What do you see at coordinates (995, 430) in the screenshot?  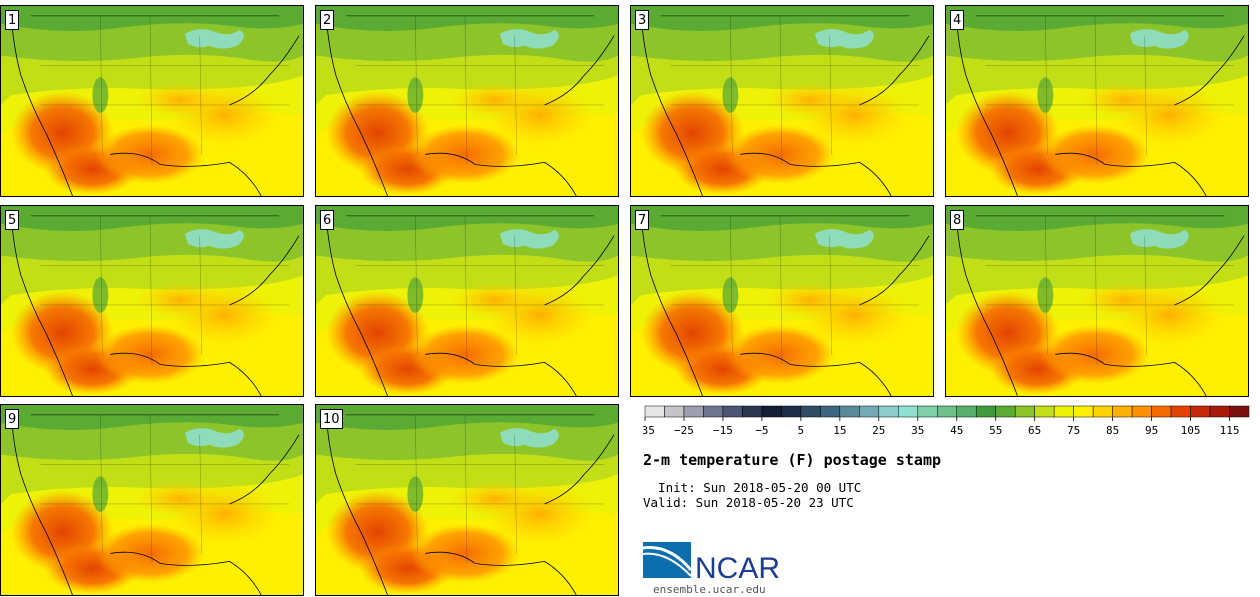 I see `colorbar-tick-label: 55` at bounding box center [995, 430].